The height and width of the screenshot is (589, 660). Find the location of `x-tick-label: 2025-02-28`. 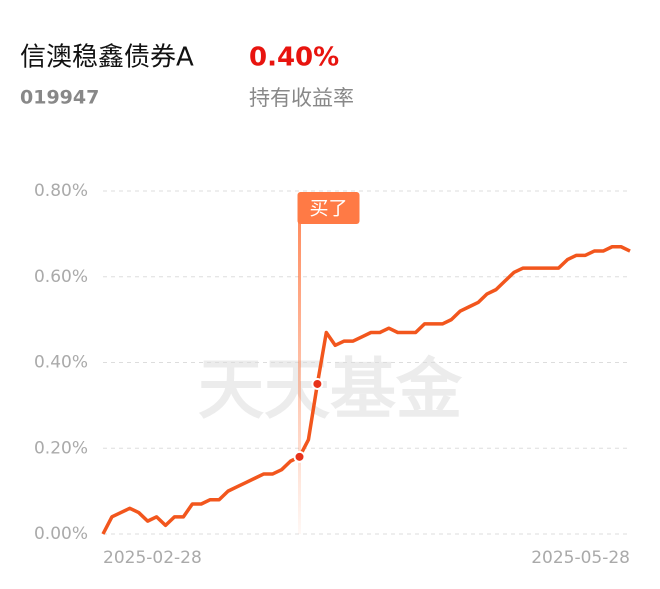

x-tick-label: 2025-02-28 is located at coordinates (152, 558).